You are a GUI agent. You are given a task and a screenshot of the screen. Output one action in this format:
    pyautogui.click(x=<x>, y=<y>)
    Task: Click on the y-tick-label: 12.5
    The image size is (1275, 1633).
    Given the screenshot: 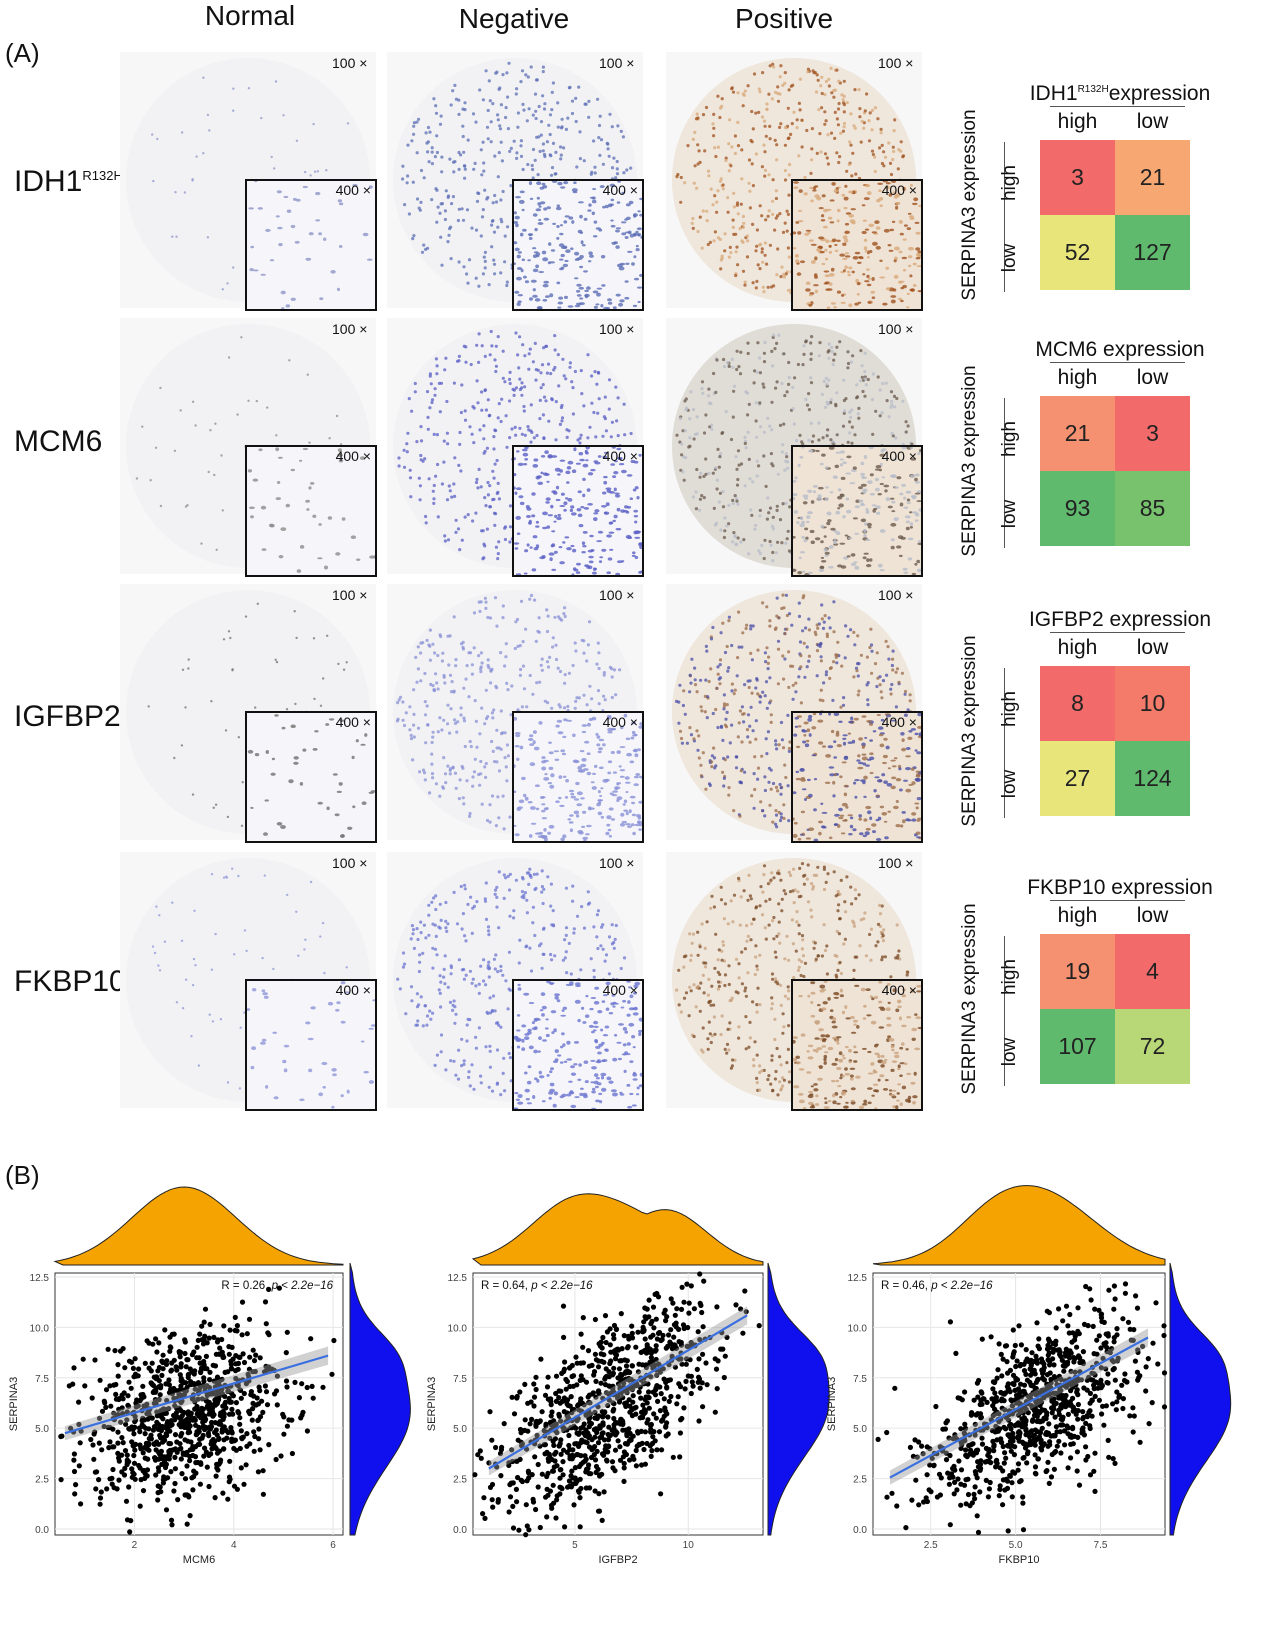 What is the action you would take?
    pyautogui.click(x=858, y=1278)
    